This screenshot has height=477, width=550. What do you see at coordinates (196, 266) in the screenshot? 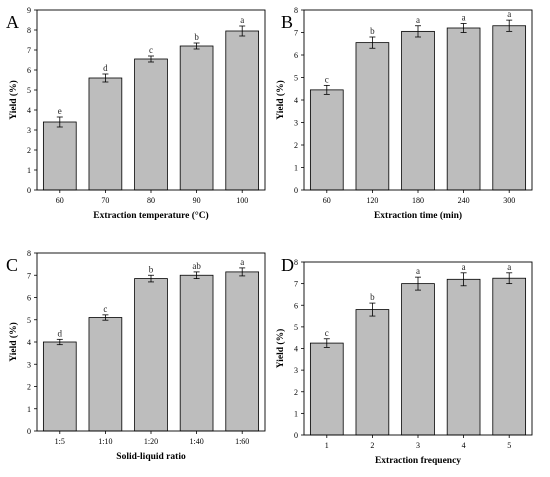
I see `significance-label: ab` at bounding box center [196, 266].